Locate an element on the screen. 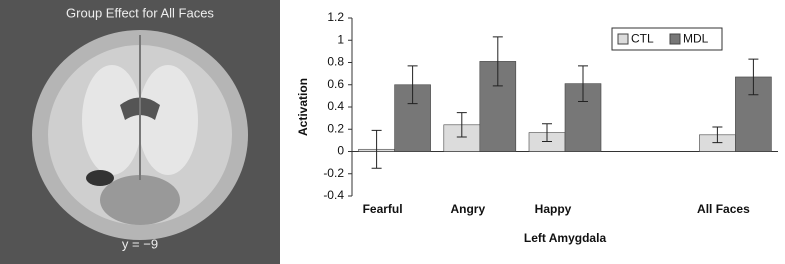 The image size is (785, 264). y-tick-label: 1 is located at coordinates (340, 39).